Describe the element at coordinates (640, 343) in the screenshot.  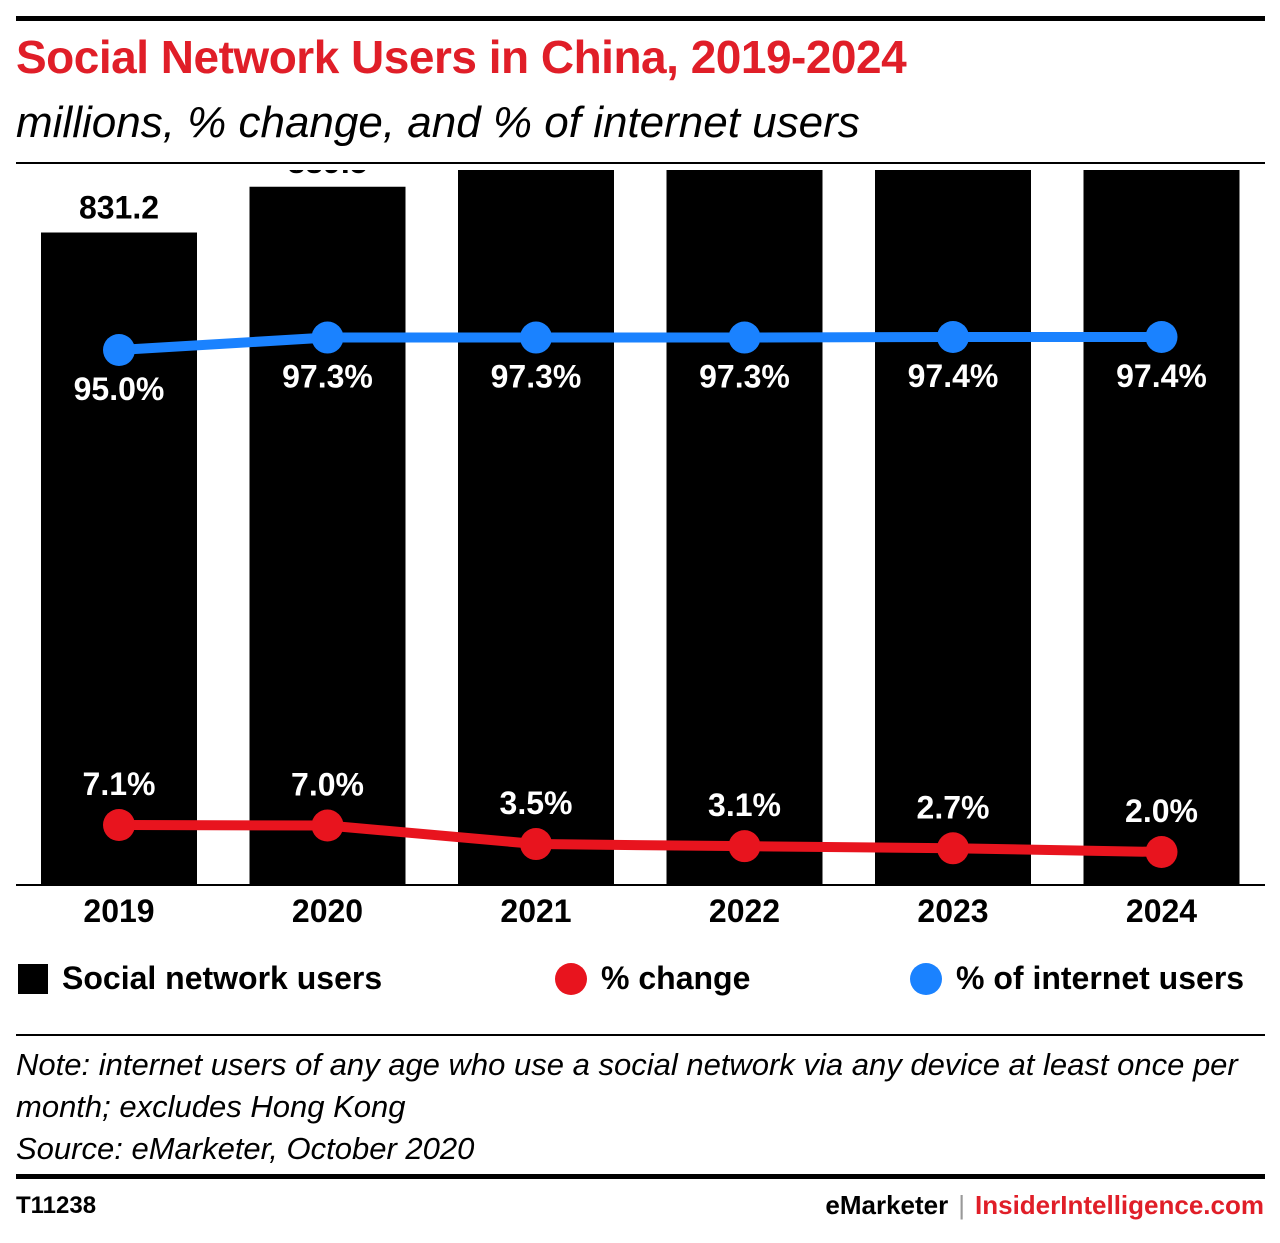
I see `share-line` at that location.